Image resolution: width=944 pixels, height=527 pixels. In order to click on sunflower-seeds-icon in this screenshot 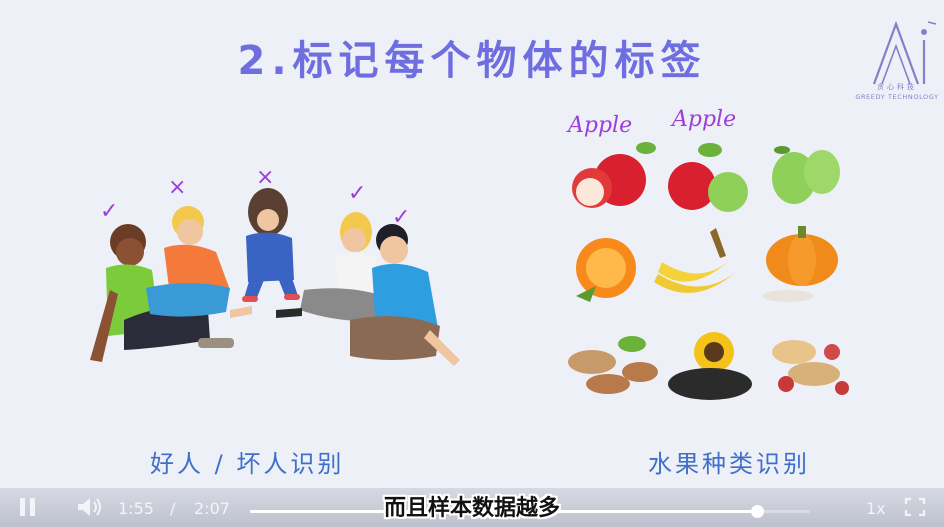, I will do `click(710, 366)`.